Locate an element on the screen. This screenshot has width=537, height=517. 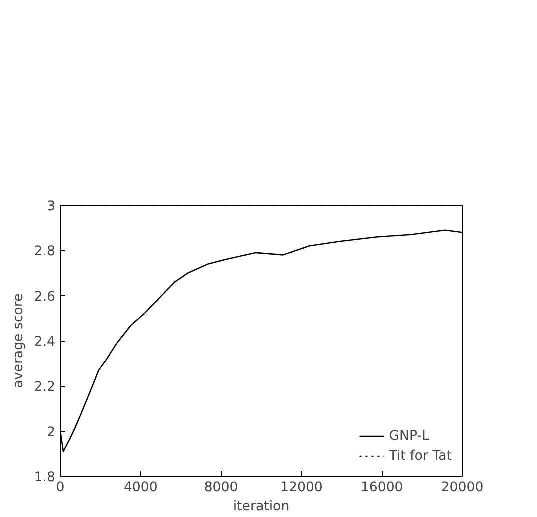
y-tick-label: 1.8 is located at coordinates (45, 478).